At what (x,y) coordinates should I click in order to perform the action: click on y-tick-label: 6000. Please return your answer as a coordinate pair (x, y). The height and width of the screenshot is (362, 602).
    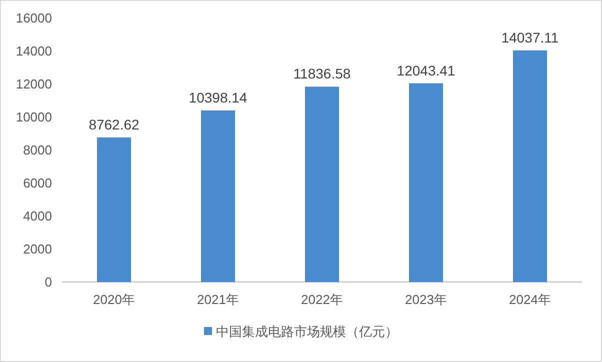
    Looking at the image, I should click on (37, 183).